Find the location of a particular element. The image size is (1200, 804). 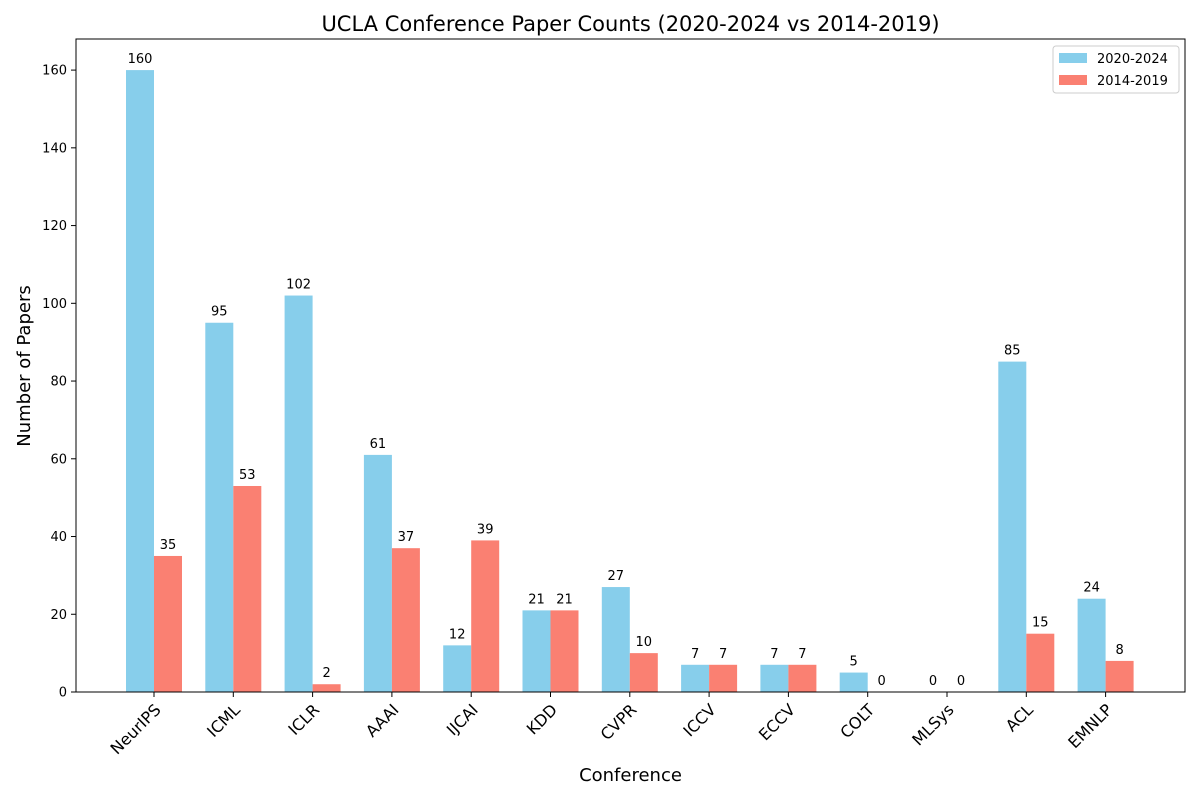

x-axis-label: Conference is located at coordinates (630, 775).